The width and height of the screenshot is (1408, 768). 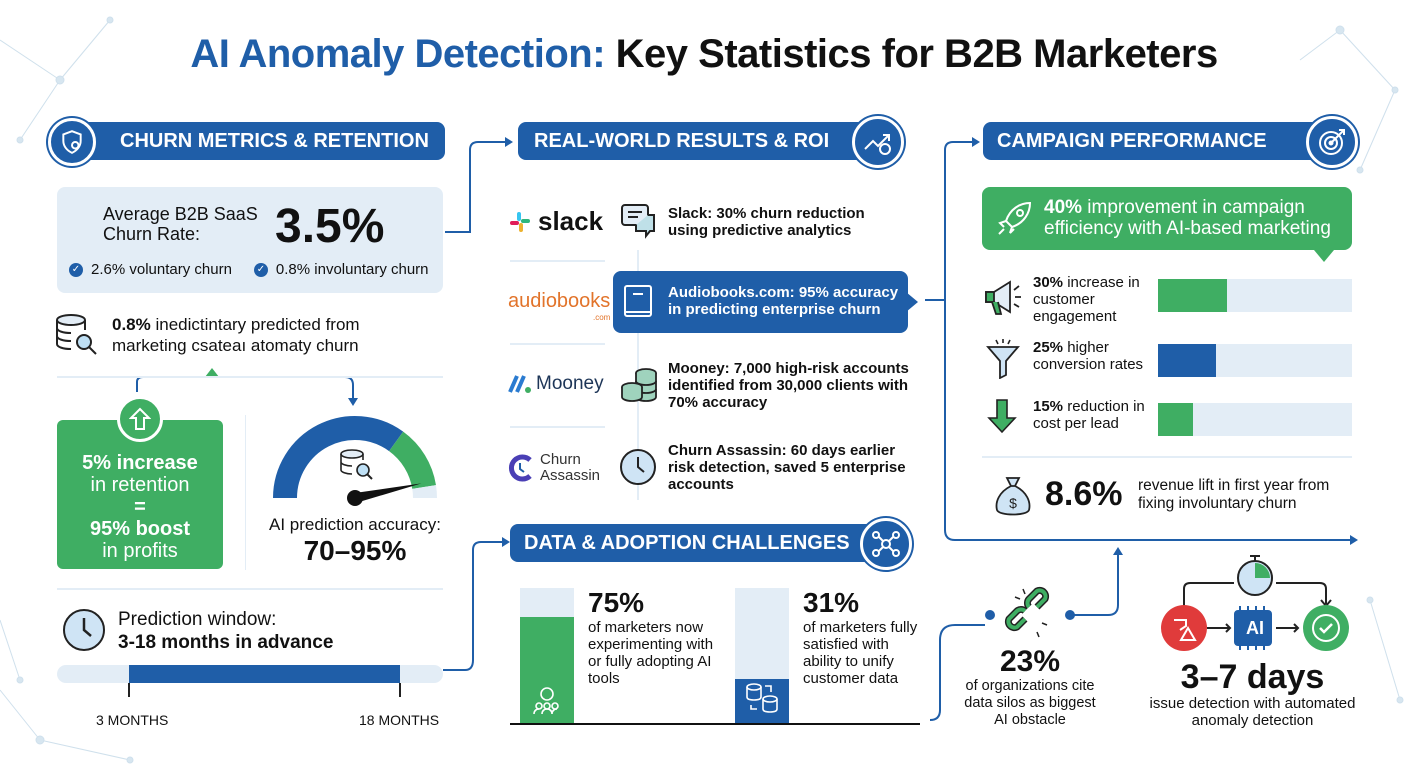 What do you see at coordinates (831, 602) in the screenshot?
I see `satisfaction-value: 31%` at bounding box center [831, 602].